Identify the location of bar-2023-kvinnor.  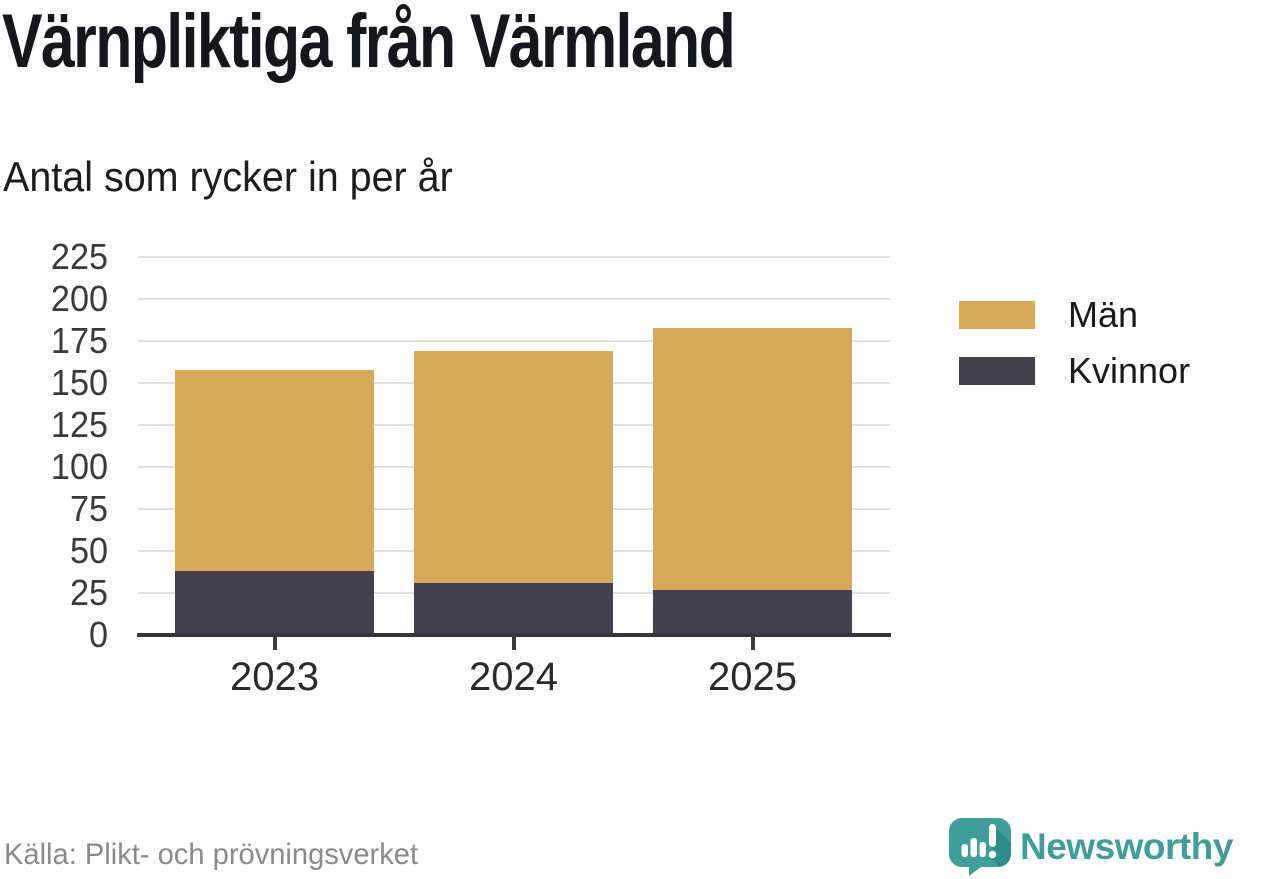
(274, 603).